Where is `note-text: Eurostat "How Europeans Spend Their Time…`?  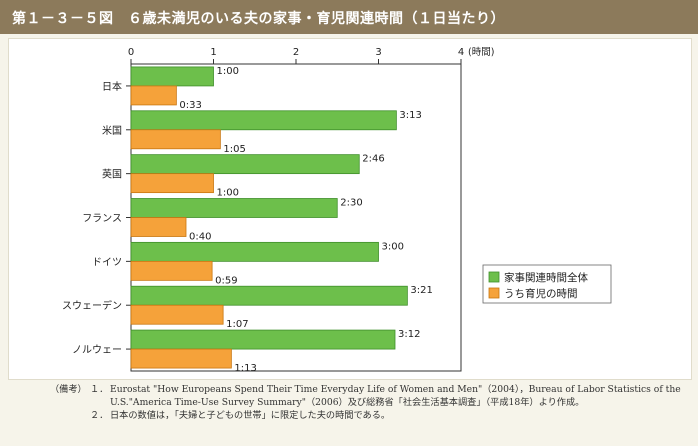 note-text: Eurostat "How Europeans Spend Their Time… is located at coordinates (395, 396).